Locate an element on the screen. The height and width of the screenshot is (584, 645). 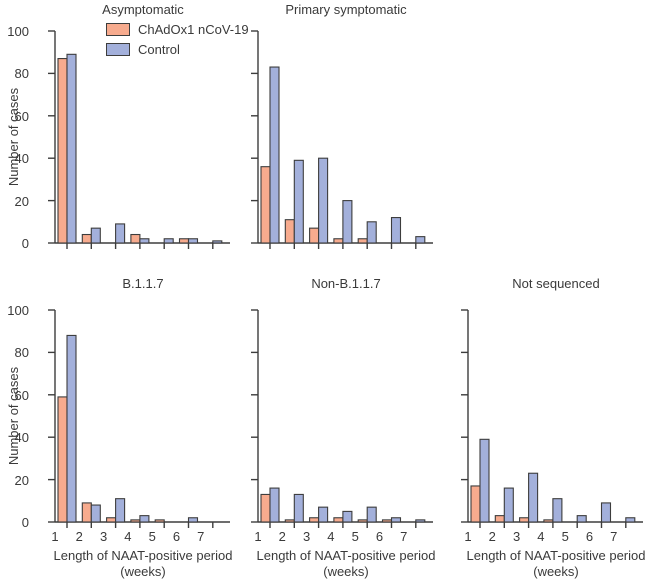
legend-item-control: Control is located at coordinates (177, 49).